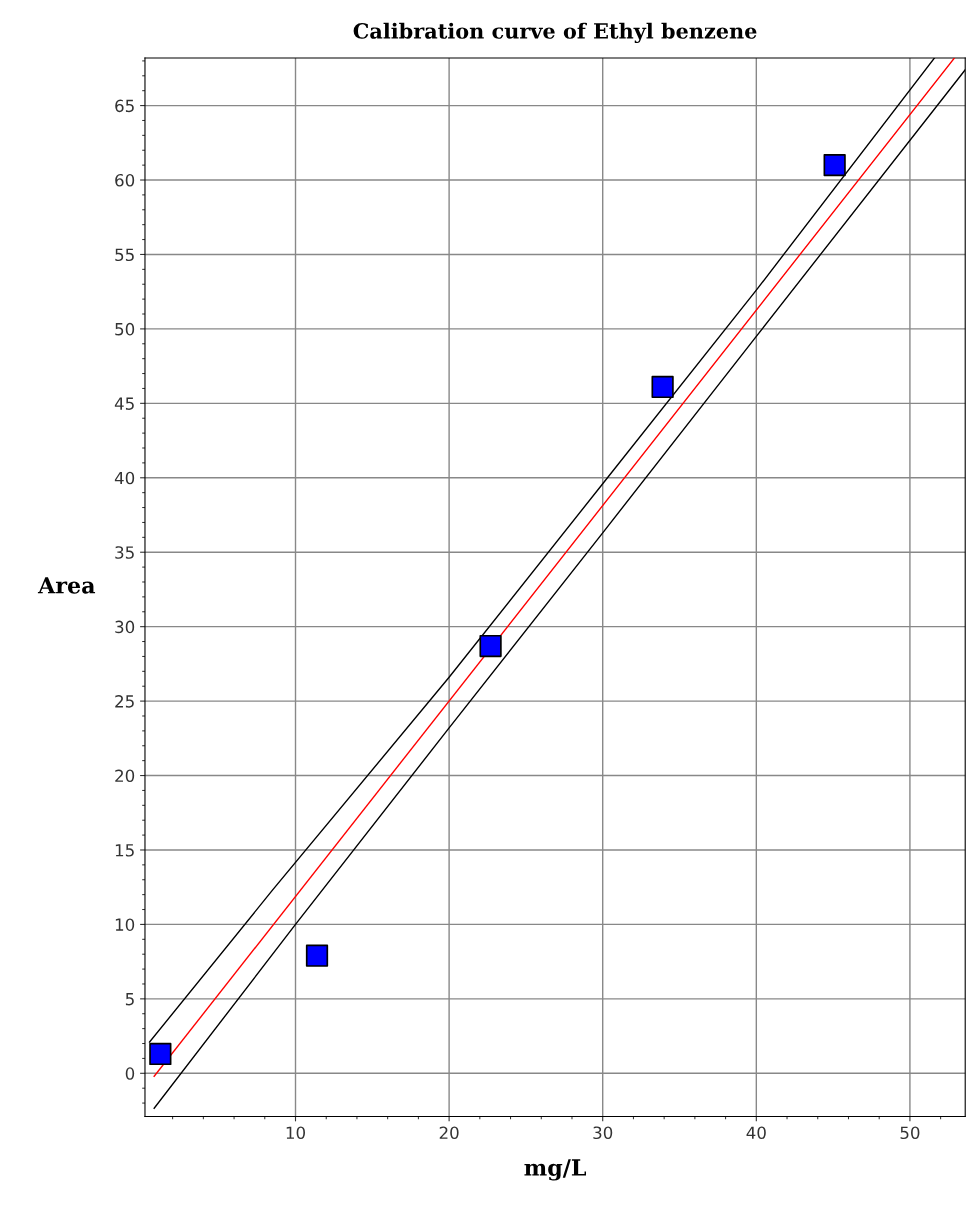 The height and width of the screenshot is (1207, 973). What do you see at coordinates (130, 1073) in the screenshot?
I see `y-tick-label: 0` at bounding box center [130, 1073].